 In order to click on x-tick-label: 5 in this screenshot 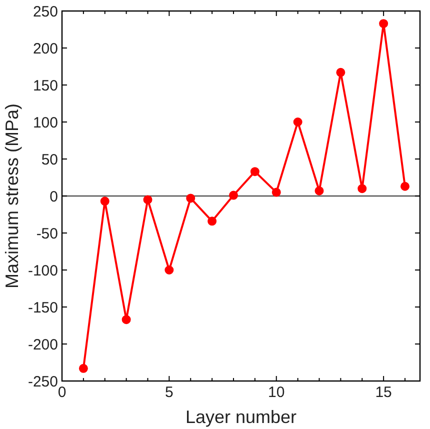, I will do `click(169, 392)`.